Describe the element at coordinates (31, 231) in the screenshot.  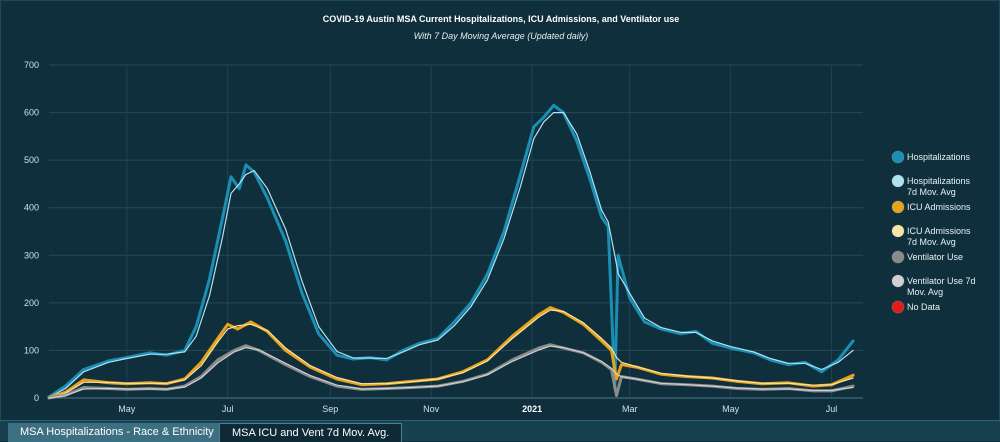
I see `y-axis: 0 100 200 300 400 500 600 700` at that location.